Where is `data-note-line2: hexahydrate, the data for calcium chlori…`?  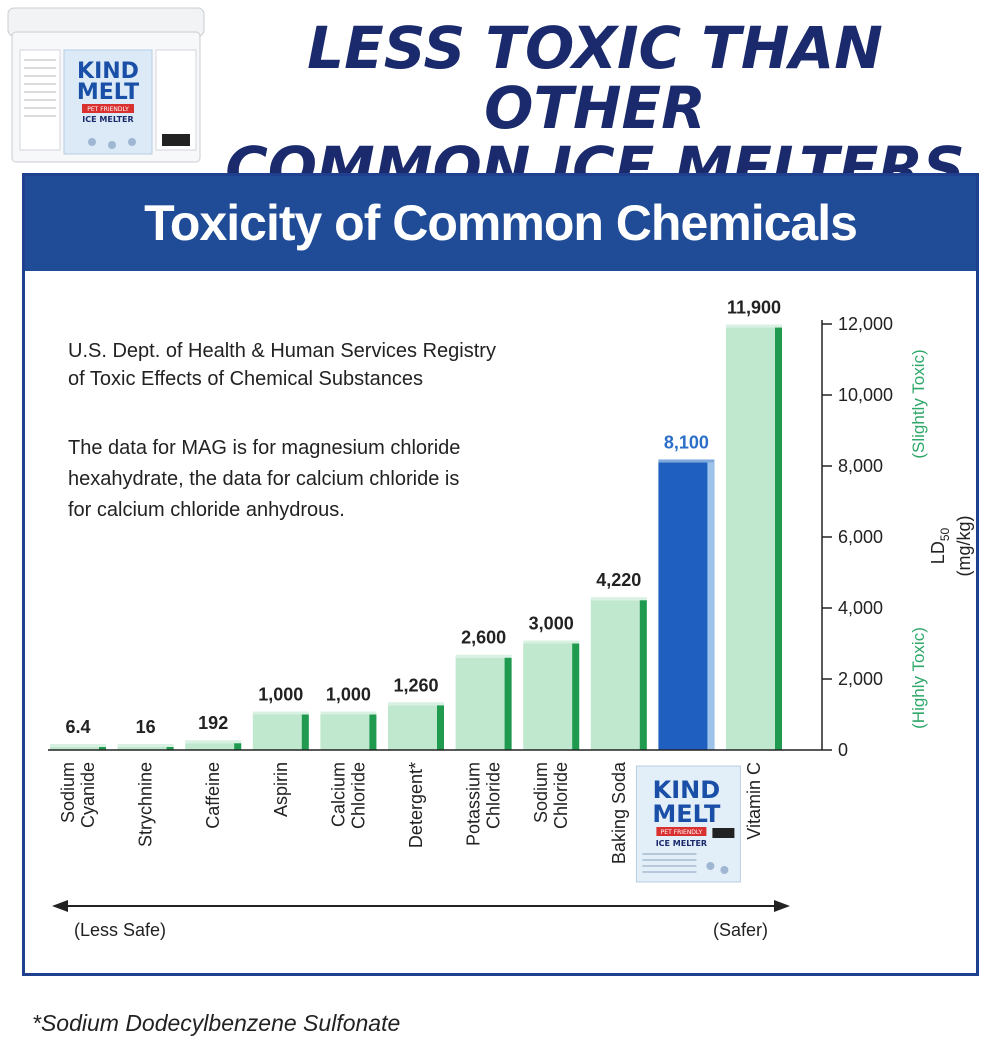 data-note-line2: hexahydrate, the data for calcium chlori… is located at coordinates (264, 479).